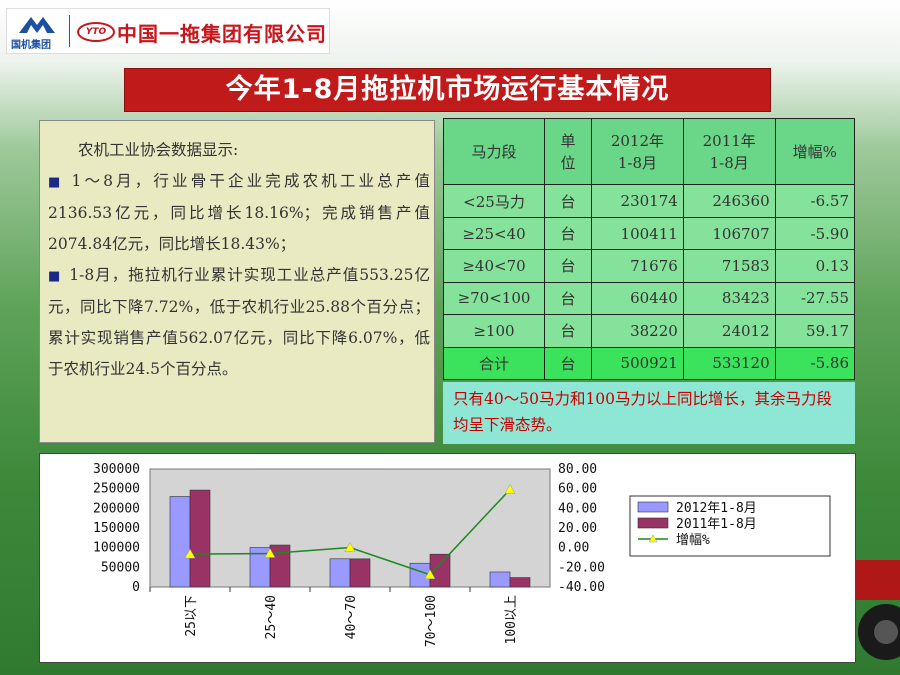 The width and height of the screenshot is (900, 675). What do you see at coordinates (116, 489) in the screenshot?
I see `y-left-tick-label: 250000` at bounding box center [116, 489].